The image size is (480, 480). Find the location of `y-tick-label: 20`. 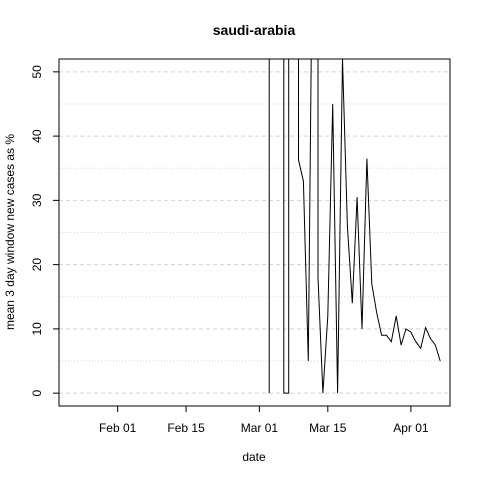

y-tick-label: 20 is located at coordinates (37, 265).